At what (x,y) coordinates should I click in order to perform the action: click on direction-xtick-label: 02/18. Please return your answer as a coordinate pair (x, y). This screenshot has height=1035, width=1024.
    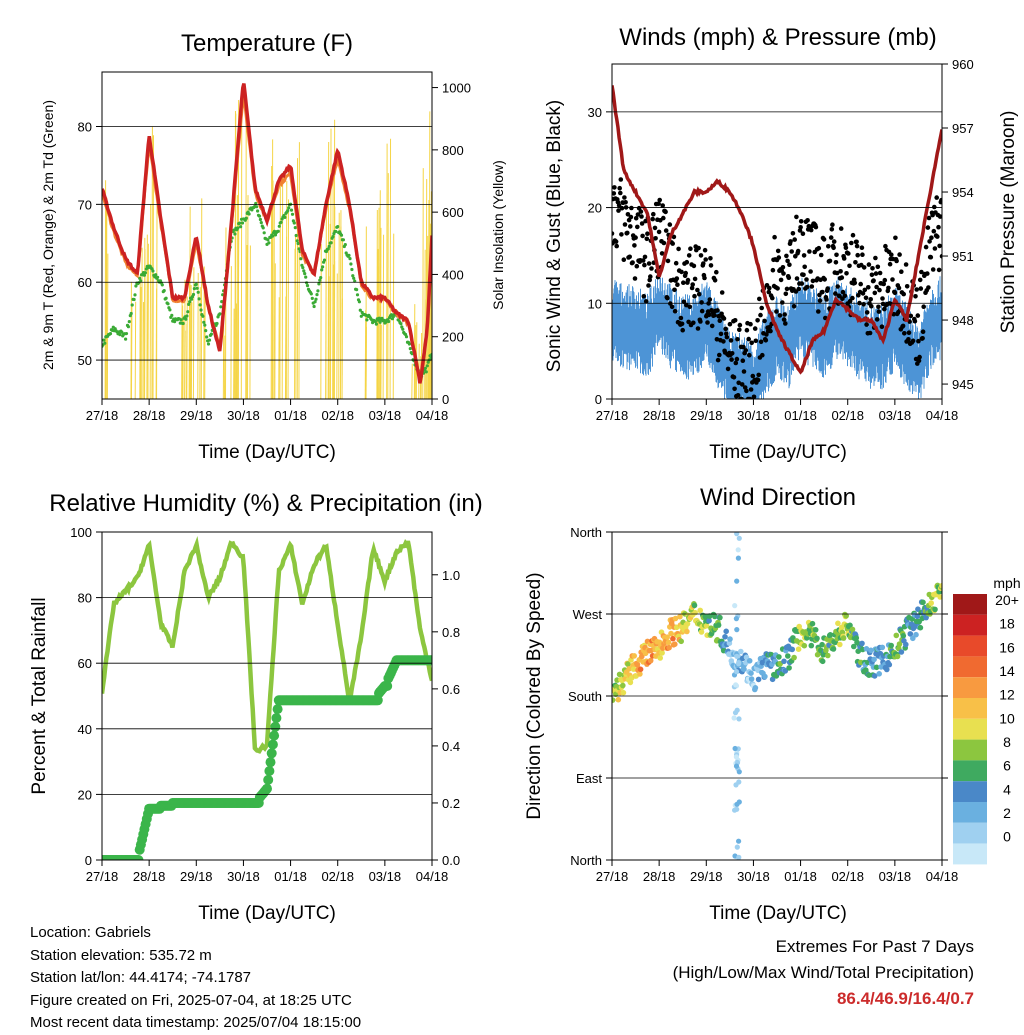
    Looking at the image, I should click on (847, 876).